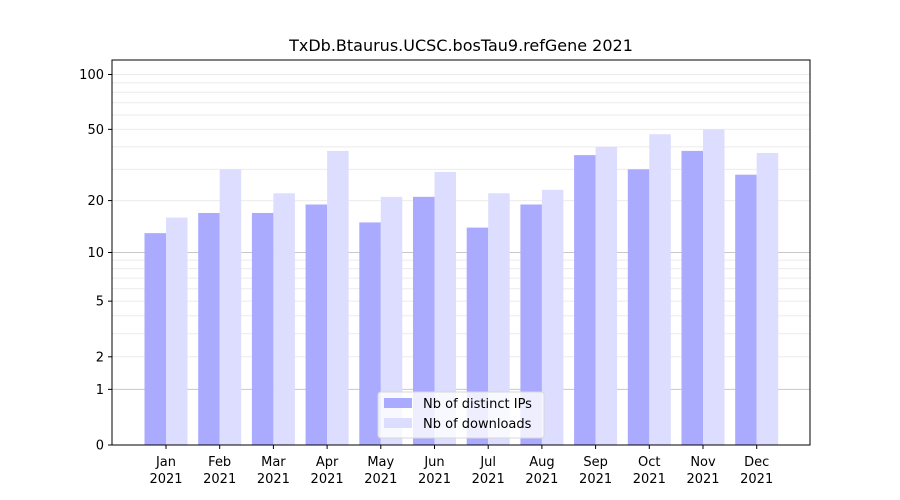  What do you see at coordinates (100, 390) in the screenshot?
I see `y-tick-label: 1` at bounding box center [100, 390].